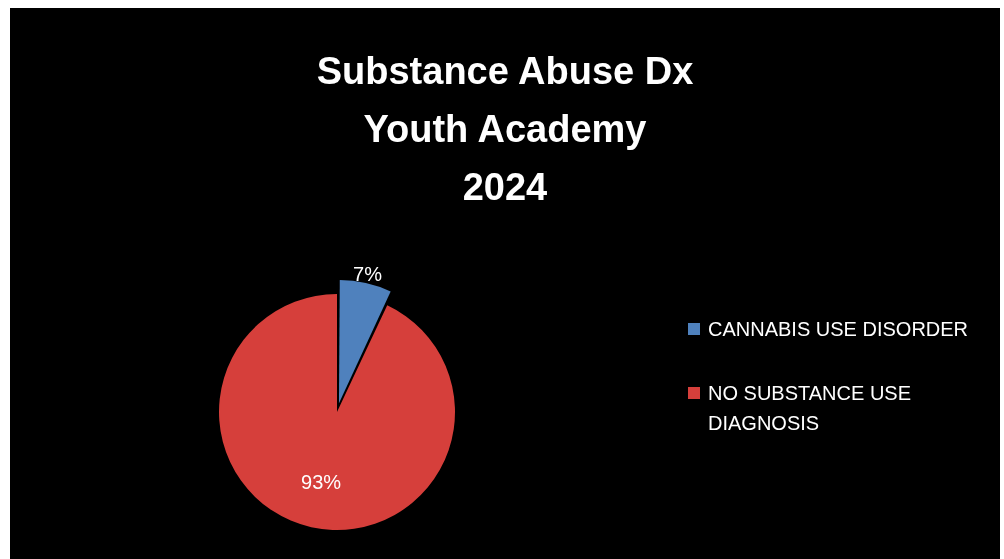 Image resolution: width=1004 pixels, height=559 pixels. I want to click on data-label: 7%, so click(368, 273).